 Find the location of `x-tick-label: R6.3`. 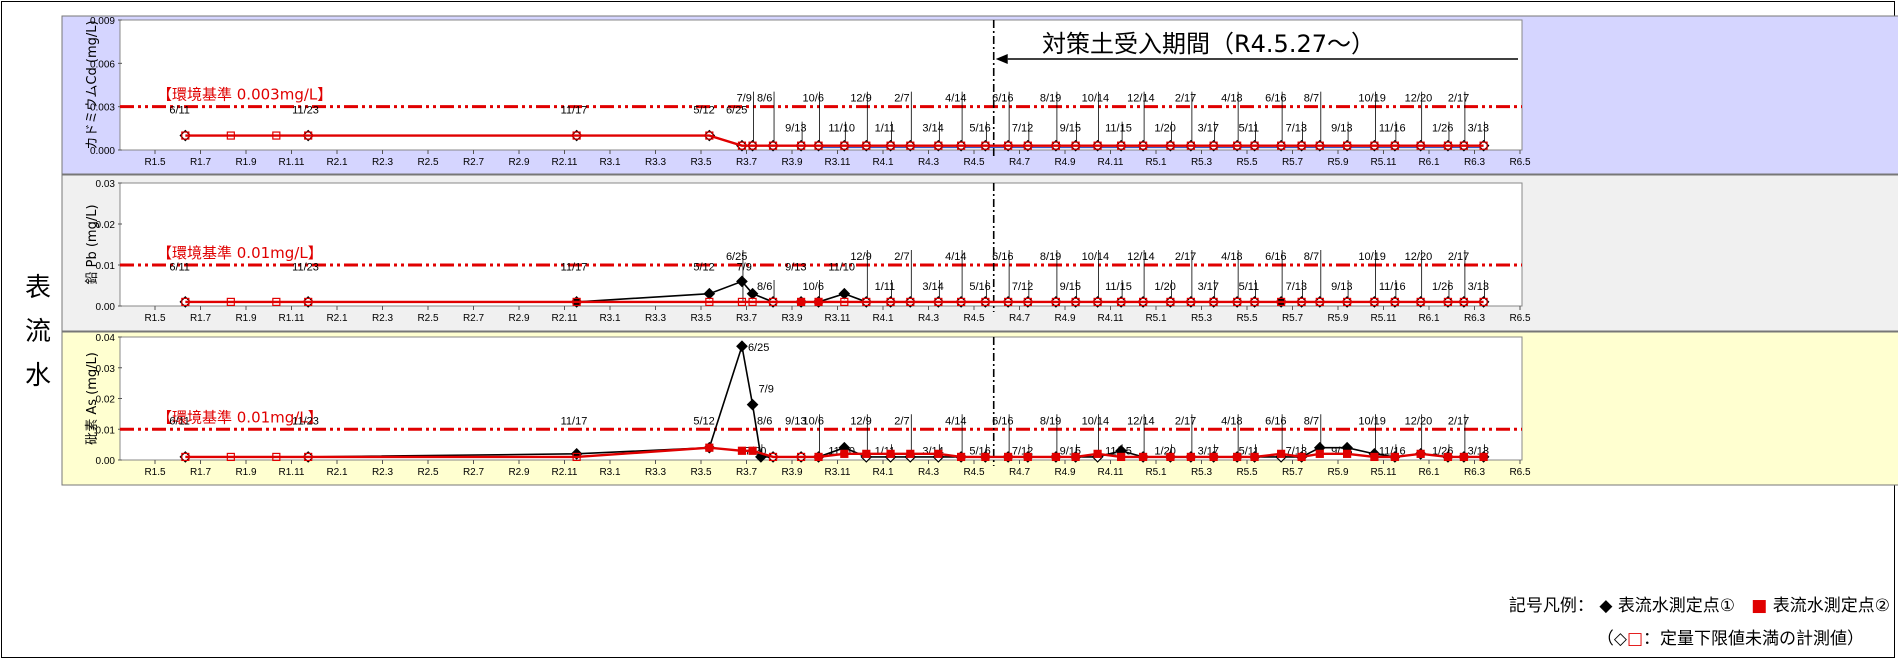

x-tick-label: R6.3 is located at coordinates (1475, 318).